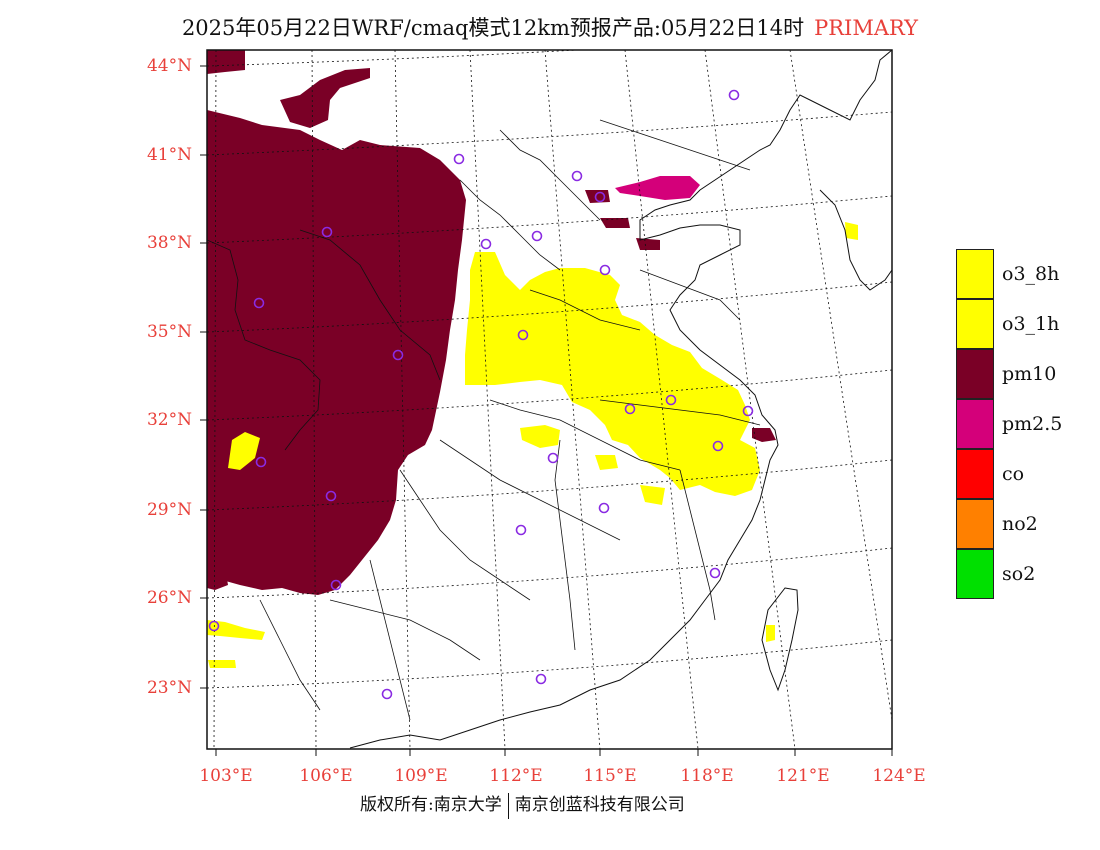 Image resolution: width=1100 pixels, height=850 pixels. What do you see at coordinates (325, 98) in the screenshot?
I see `pm10-region-nw` at bounding box center [325, 98].